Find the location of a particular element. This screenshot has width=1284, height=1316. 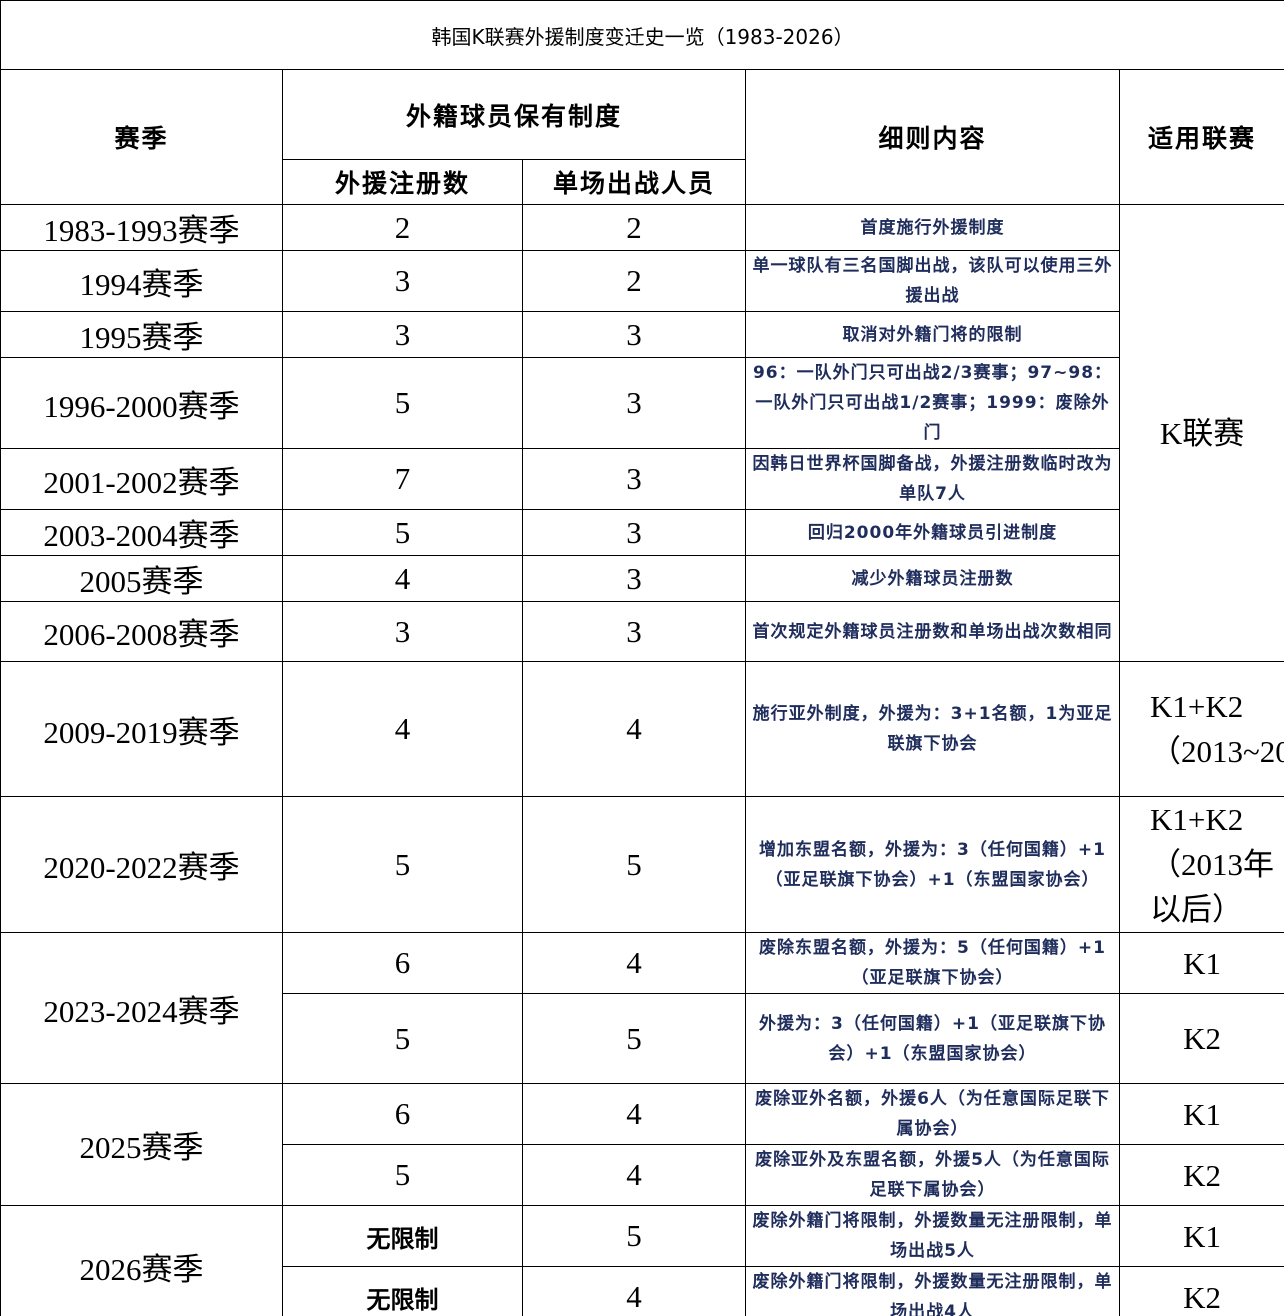

table-row: 2003-2004赛季 5 3 回归2000年外籍球员引进制度 is located at coordinates (642, 532).